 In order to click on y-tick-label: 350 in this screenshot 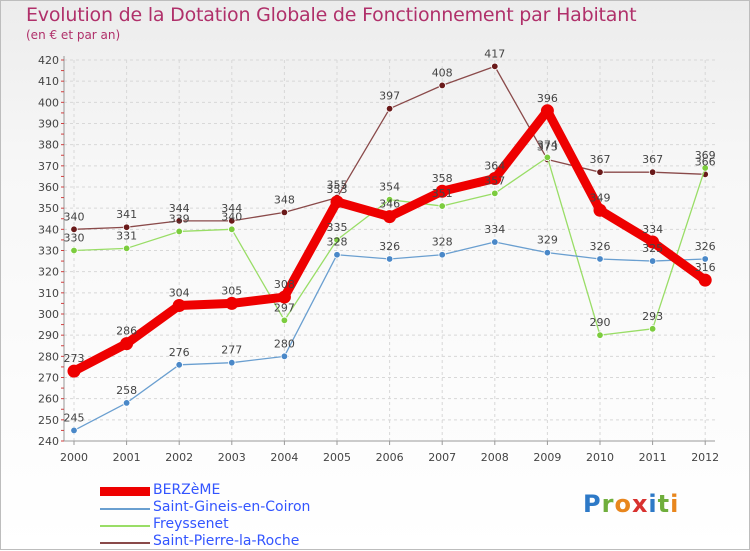, I will do `click(48, 208)`.